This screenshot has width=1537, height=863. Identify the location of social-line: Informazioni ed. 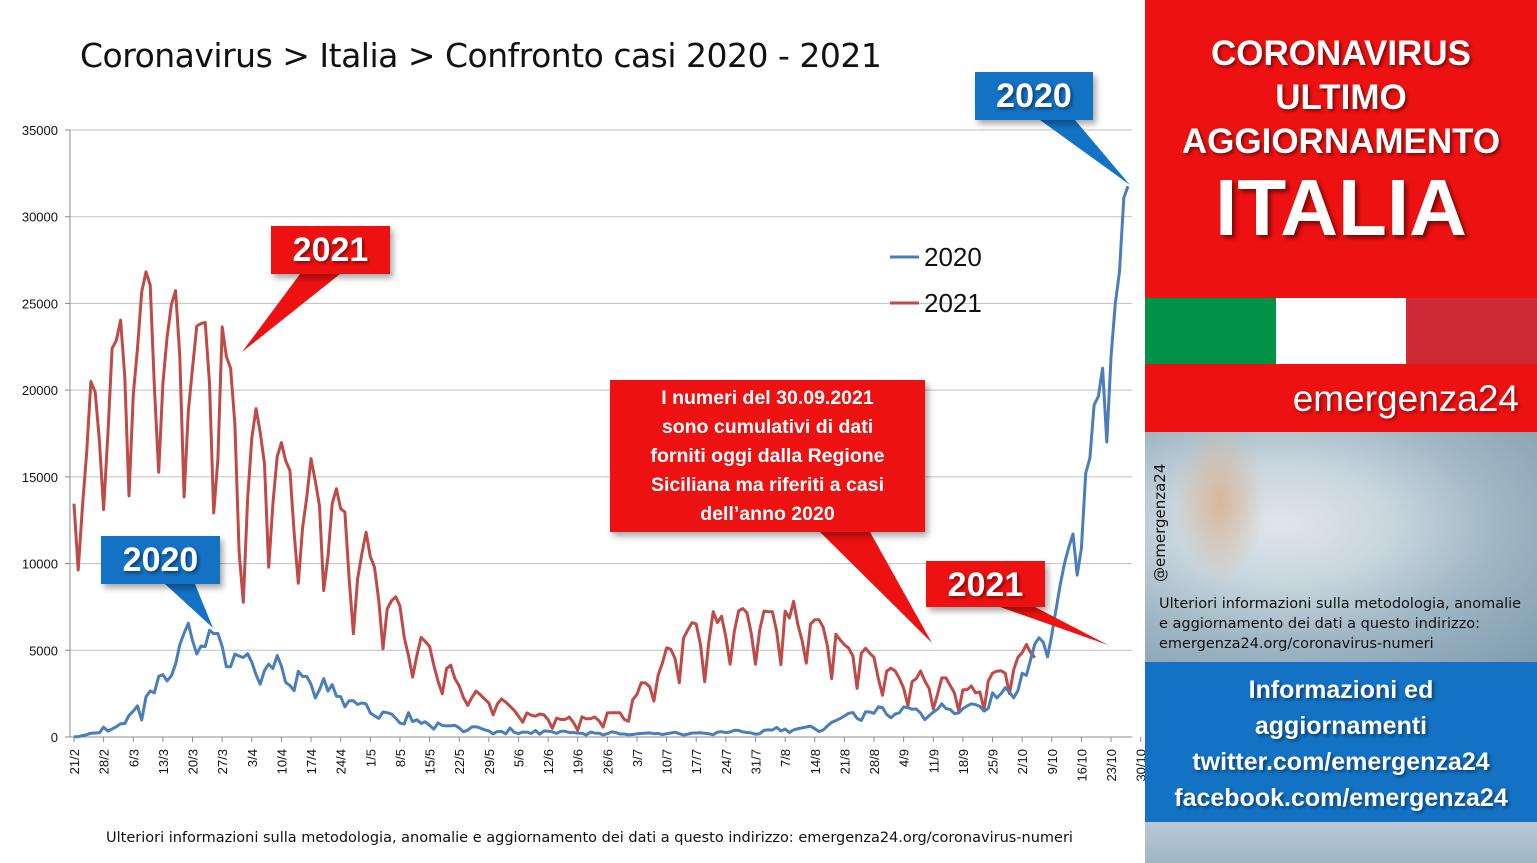
(1341, 690).